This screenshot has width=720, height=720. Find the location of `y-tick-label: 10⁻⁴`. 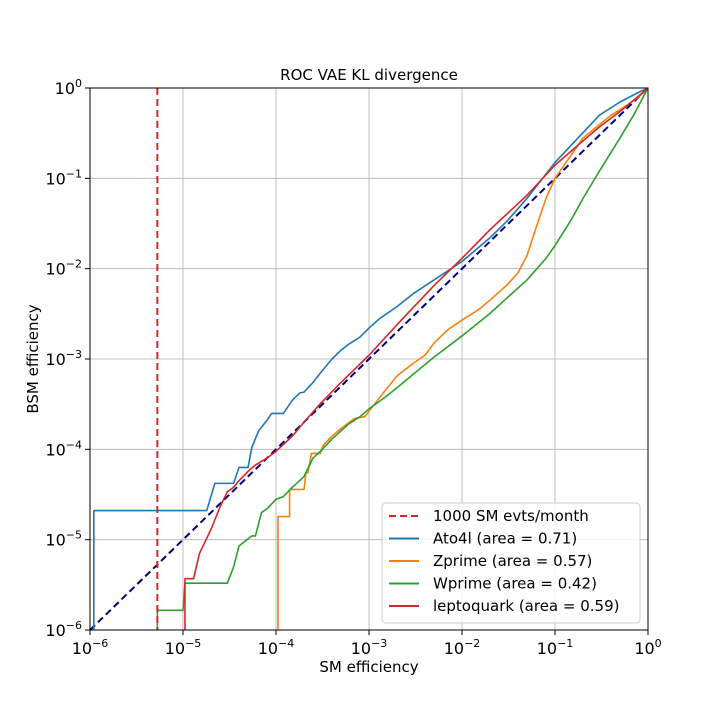

y-tick-label: 10⁻⁴ is located at coordinates (63, 448).